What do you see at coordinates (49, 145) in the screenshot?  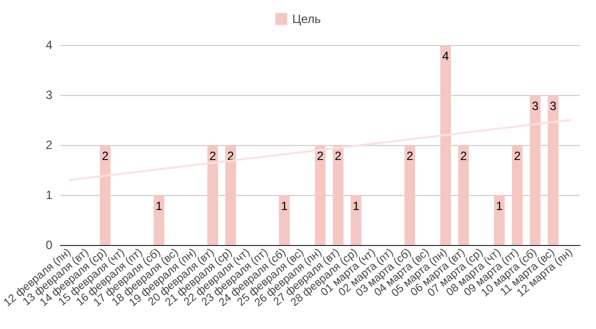 I see `y-tick-label: 2` at bounding box center [49, 145].